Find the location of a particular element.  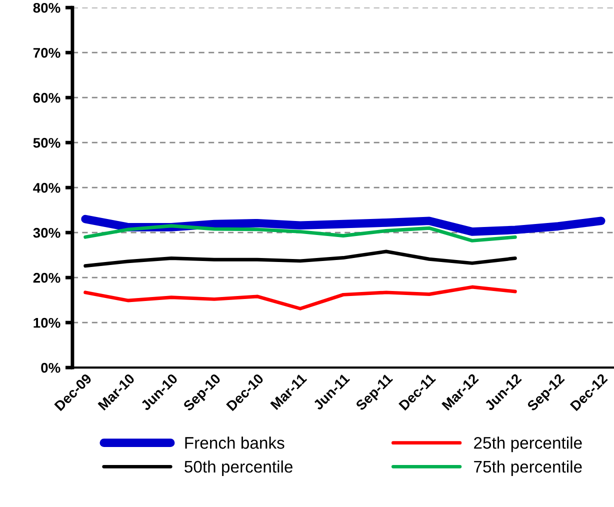

legend-label: 75th percentile is located at coordinates (528, 468).